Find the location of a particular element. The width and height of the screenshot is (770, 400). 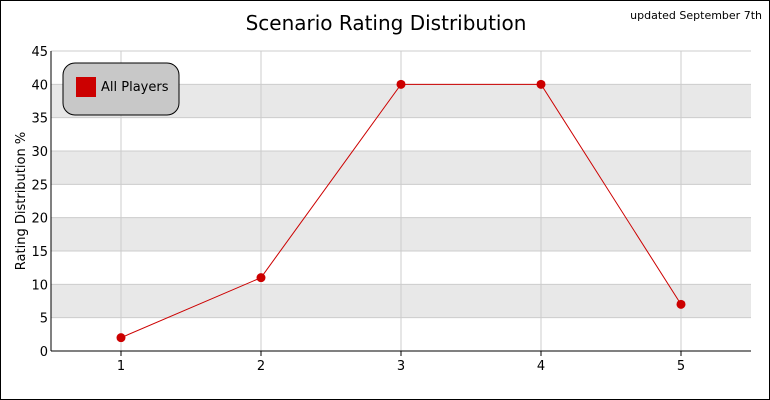

y-tick-label: 45 is located at coordinates (39, 52).